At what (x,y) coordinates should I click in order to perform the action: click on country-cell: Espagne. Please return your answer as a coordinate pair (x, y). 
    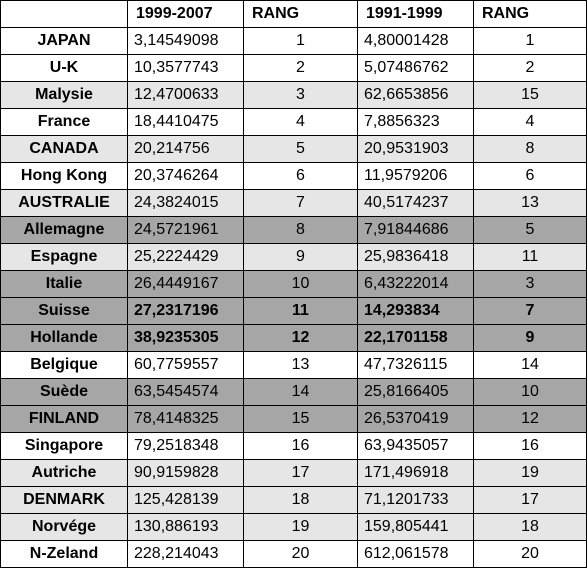
    Looking at the image, I should click on (64, 257).